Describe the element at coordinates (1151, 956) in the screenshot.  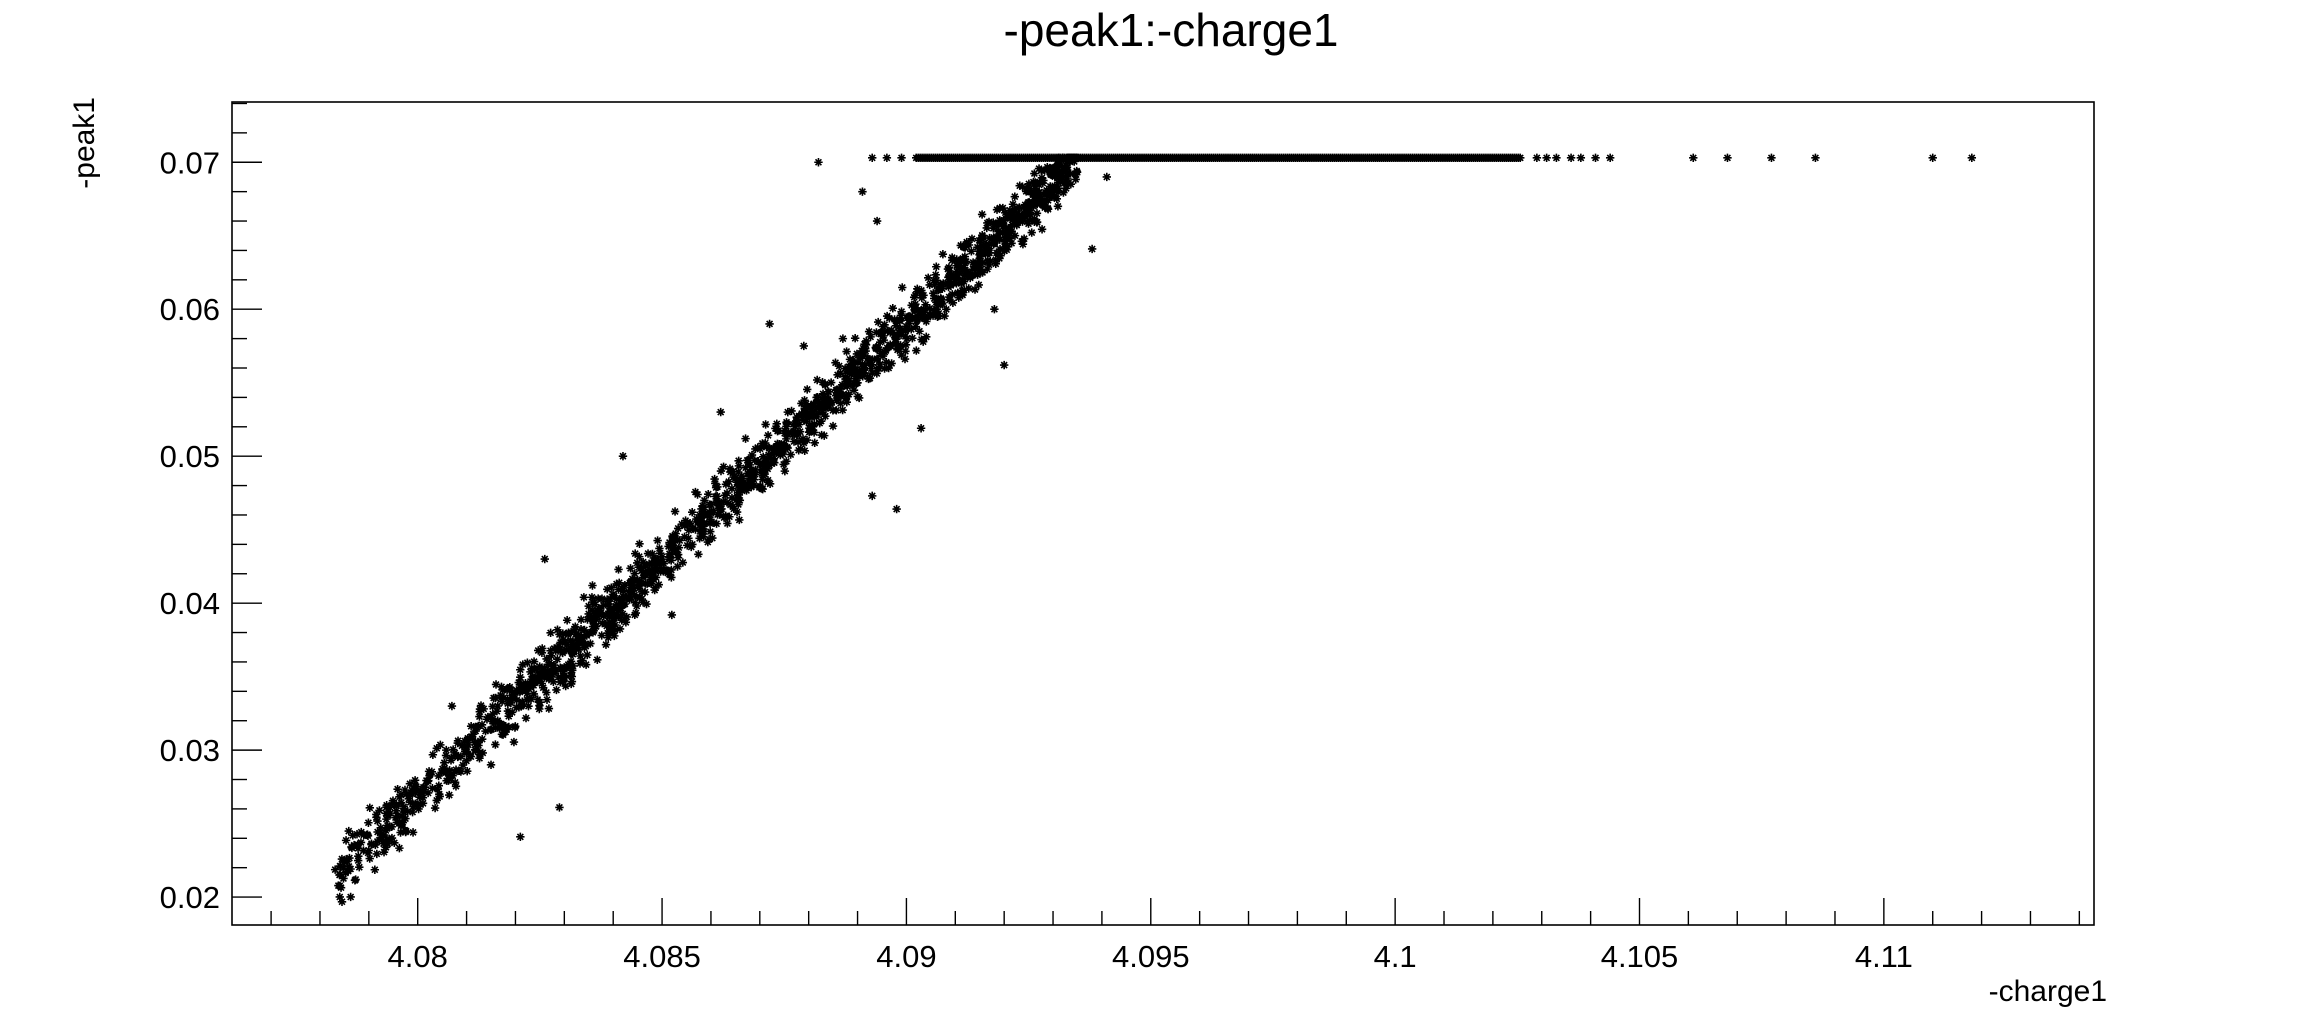
I see `x-tick-label: 4.095` at that location.